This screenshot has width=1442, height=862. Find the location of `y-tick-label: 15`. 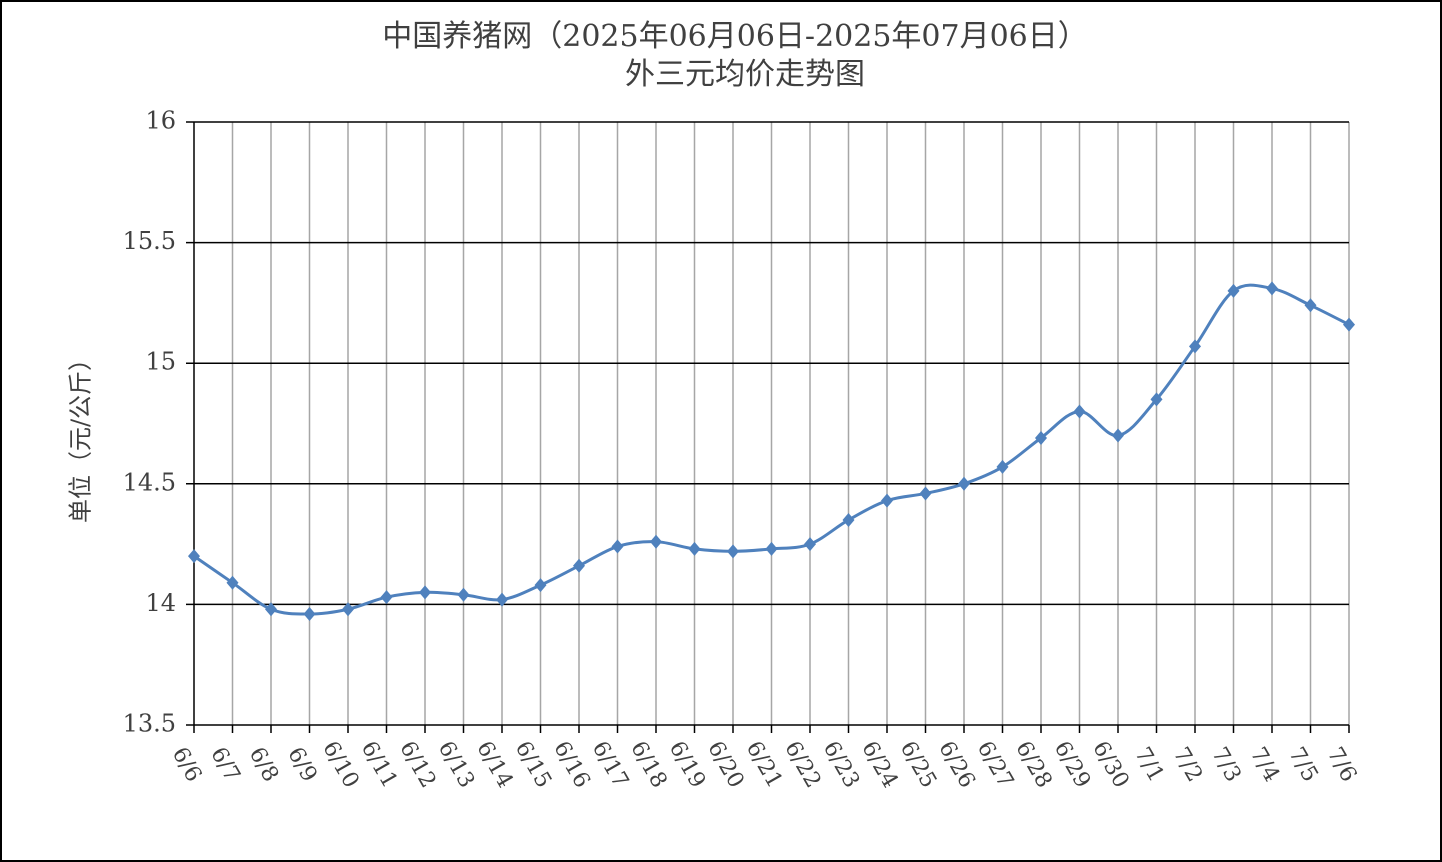

y-tick-label: 15 is located at coordinates (160, 362).